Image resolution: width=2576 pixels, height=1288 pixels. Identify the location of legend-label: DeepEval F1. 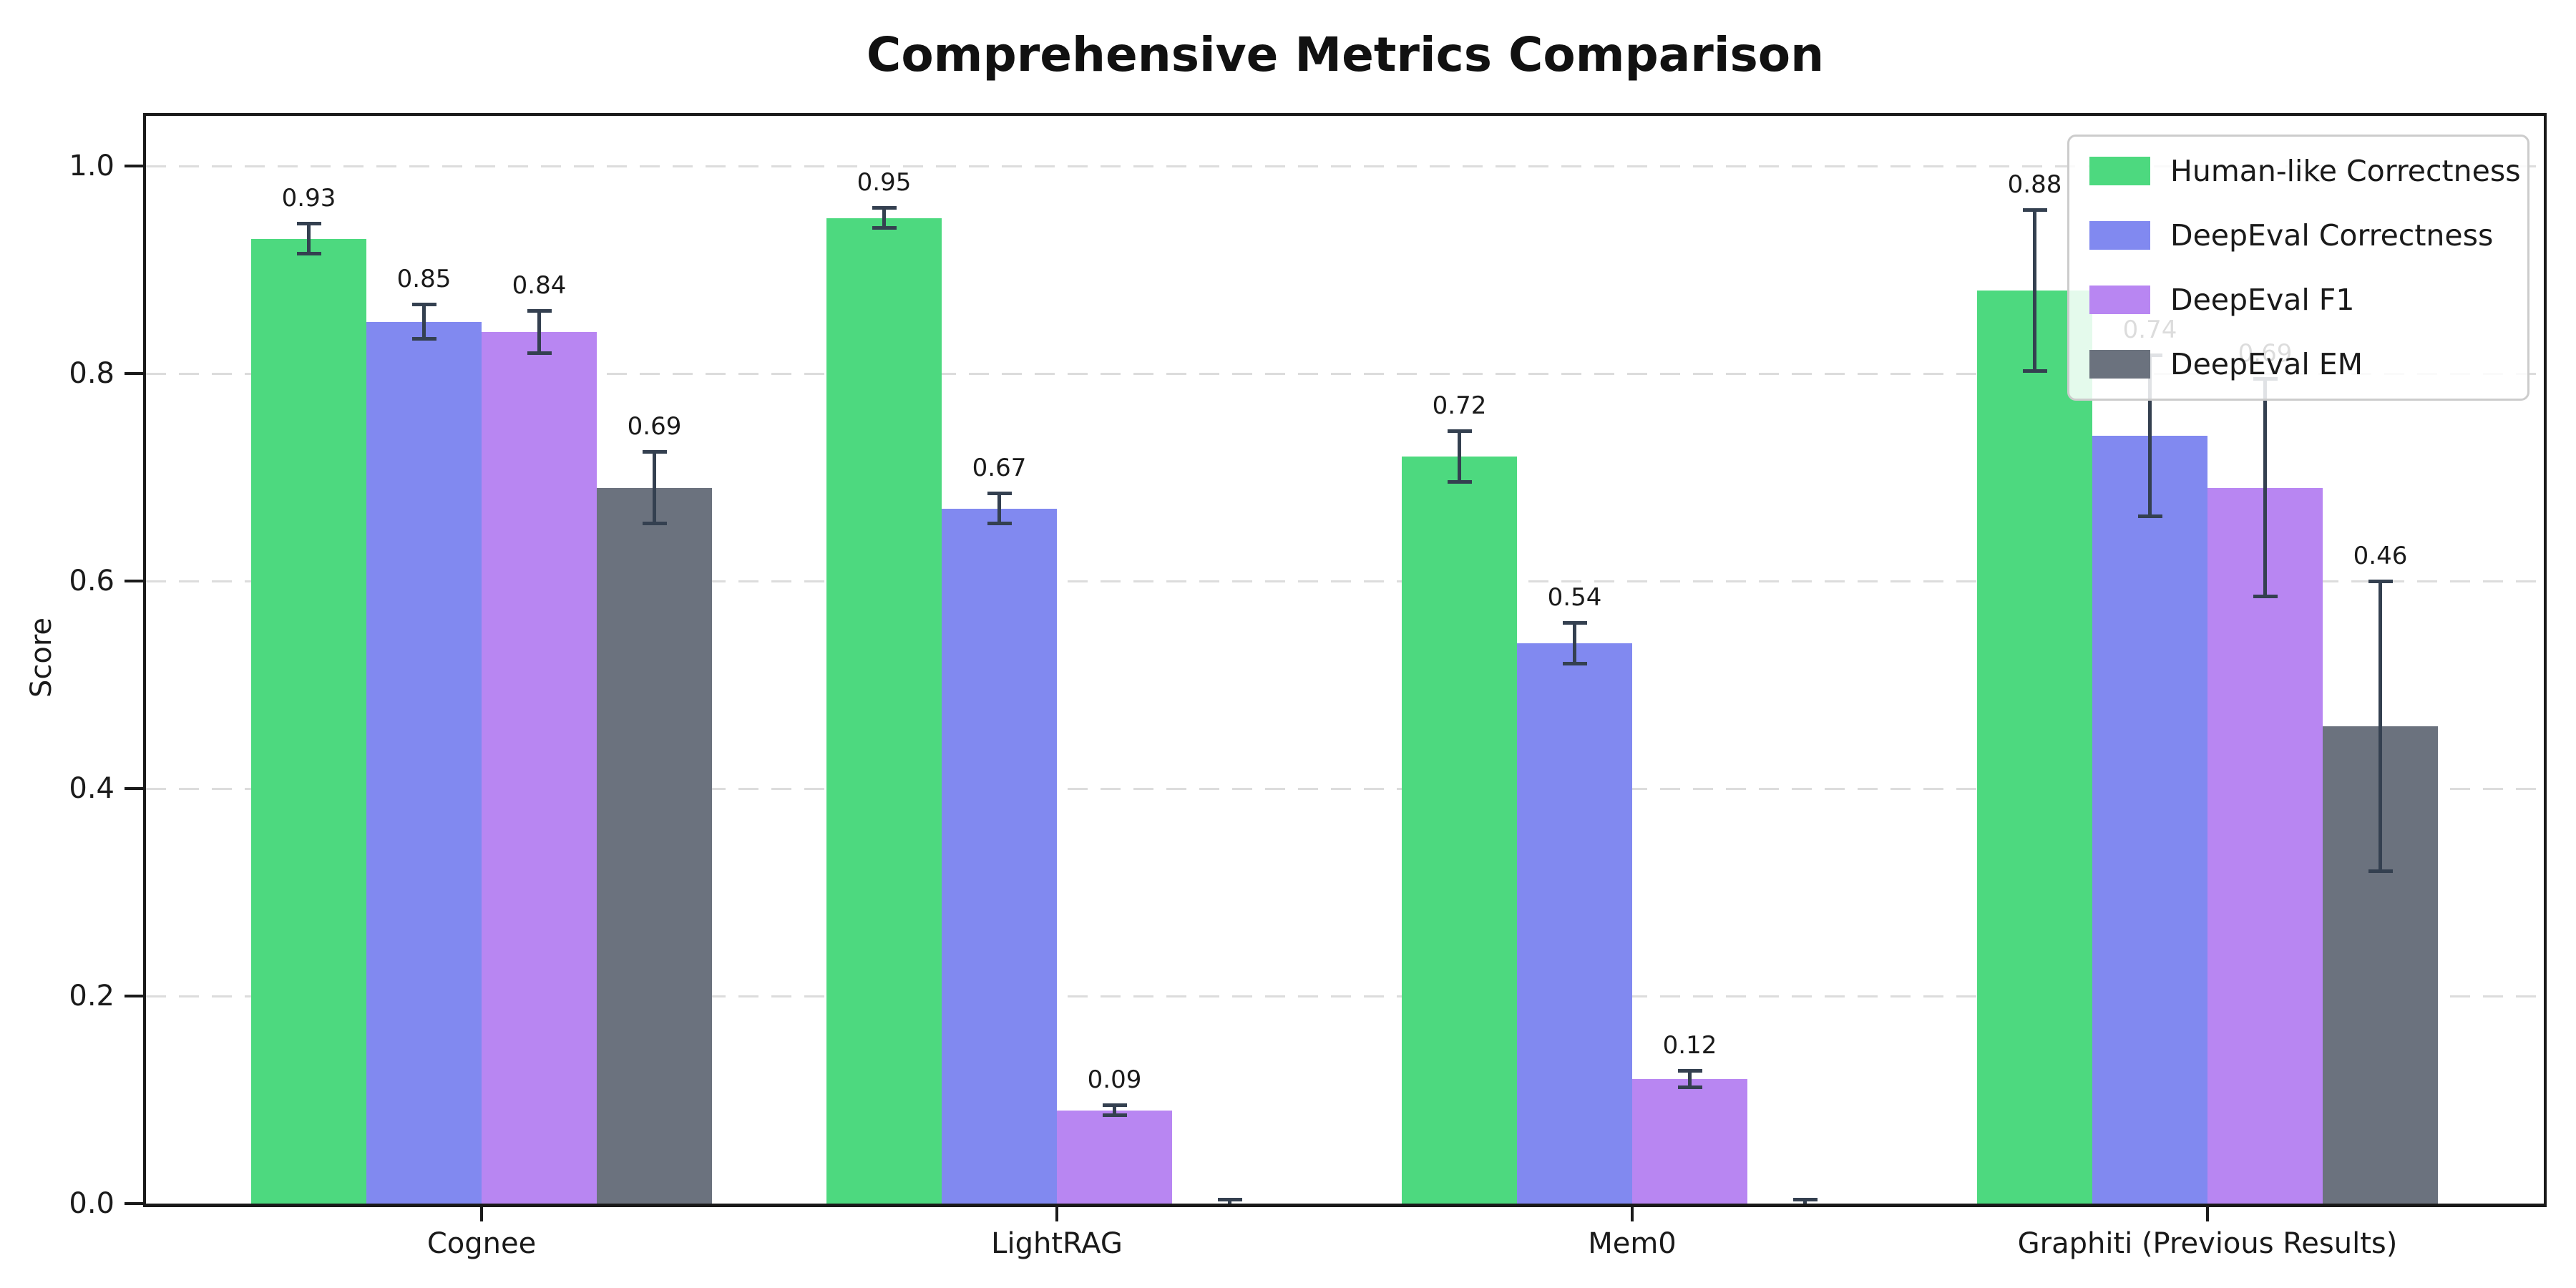
(2262, 300).